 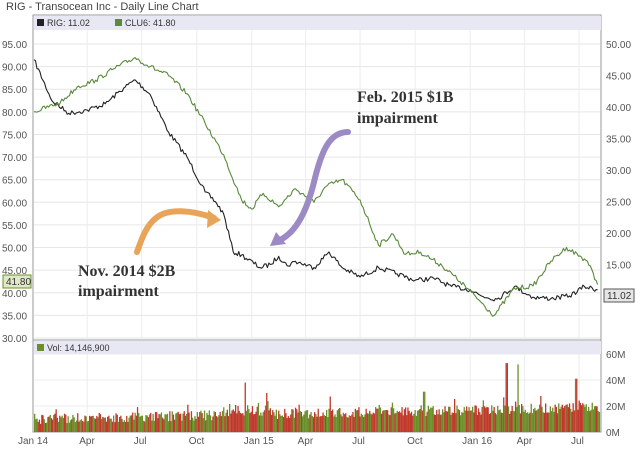 What do you see at coordinates (118, 22) in the screenshot?
I see `legend-swatch-clu6` at bounding box center [118, 22].